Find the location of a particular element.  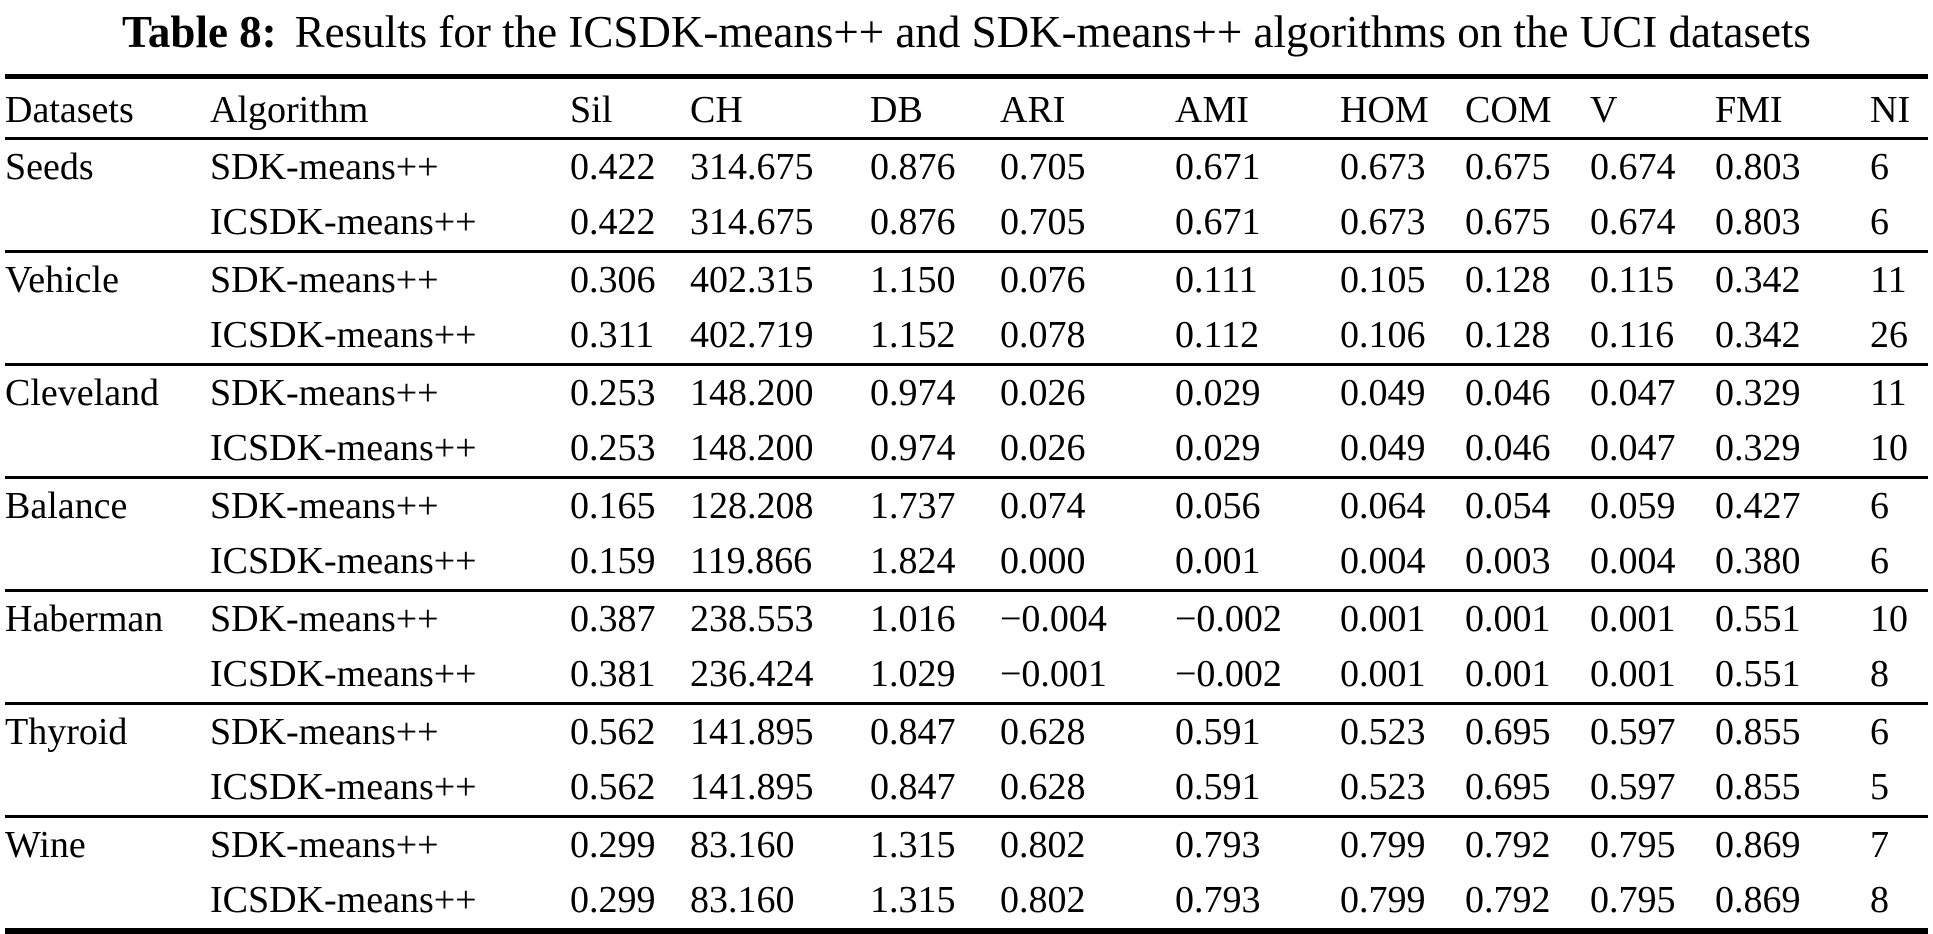

cell-value: 0.112 is located at coordinates (1217, 335).